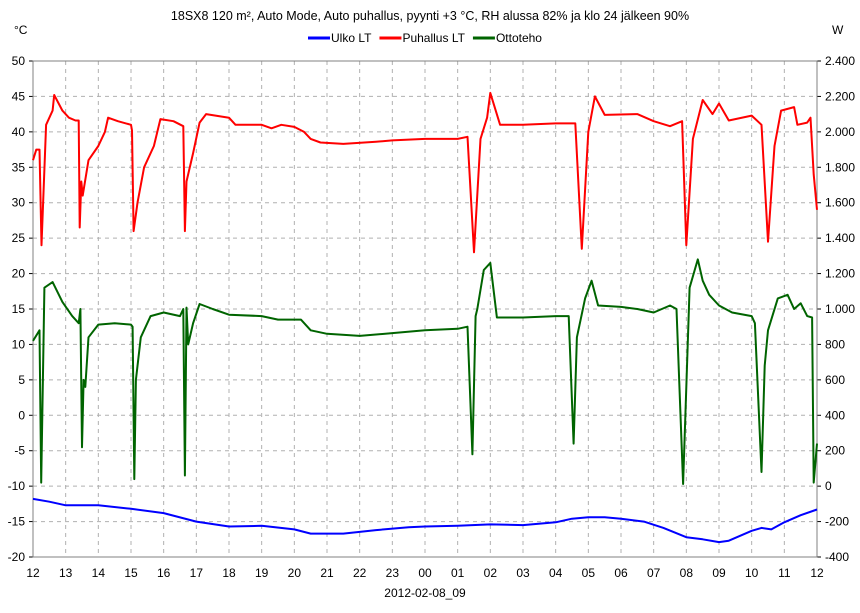  What do you see at coordinates (17, 557) in the screenshot?
I see `y-tick-label-left: -20` at bounding box center [17, 557].